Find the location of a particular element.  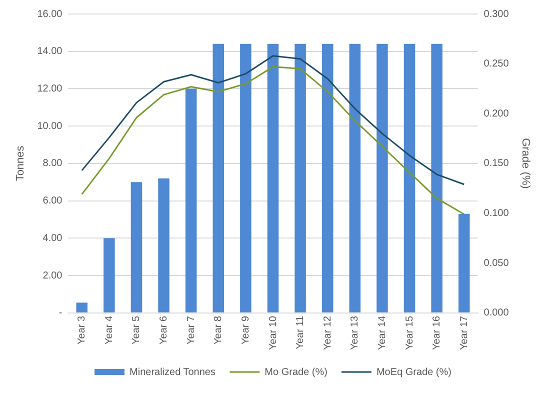

y-tick-label: - is located at coordinates (60, 313).